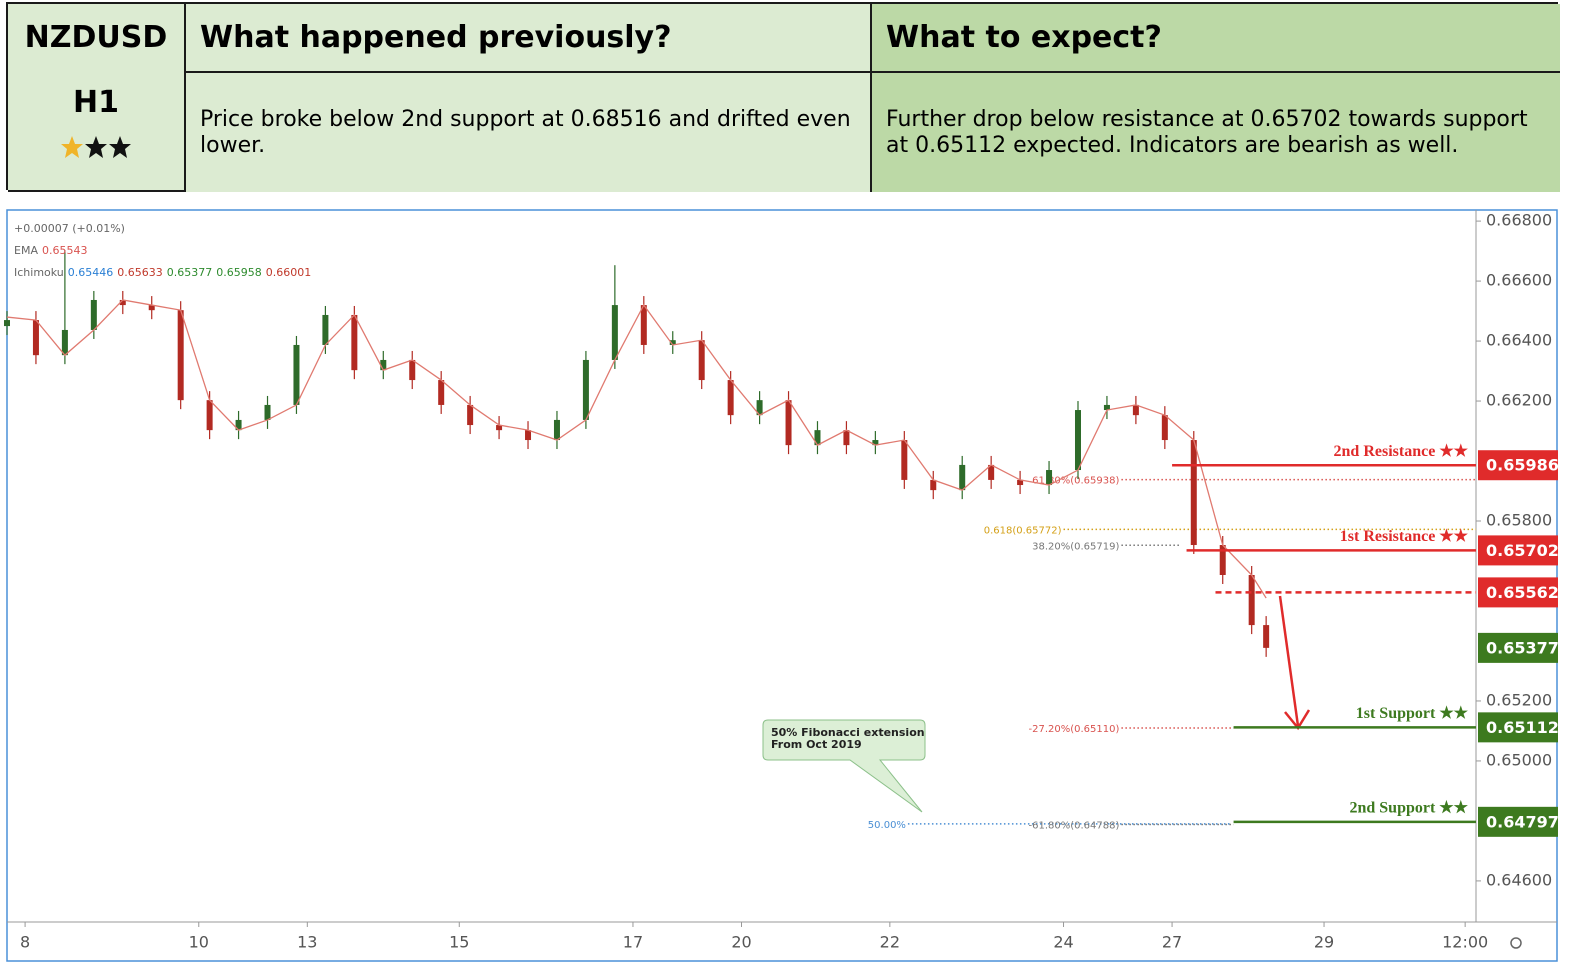 This screenshot has height=972, width=1576. What do you see at coordinates (199, 942) in the screenshot?
I see `x-tick-label: 10` at bounding box center [199, 942].